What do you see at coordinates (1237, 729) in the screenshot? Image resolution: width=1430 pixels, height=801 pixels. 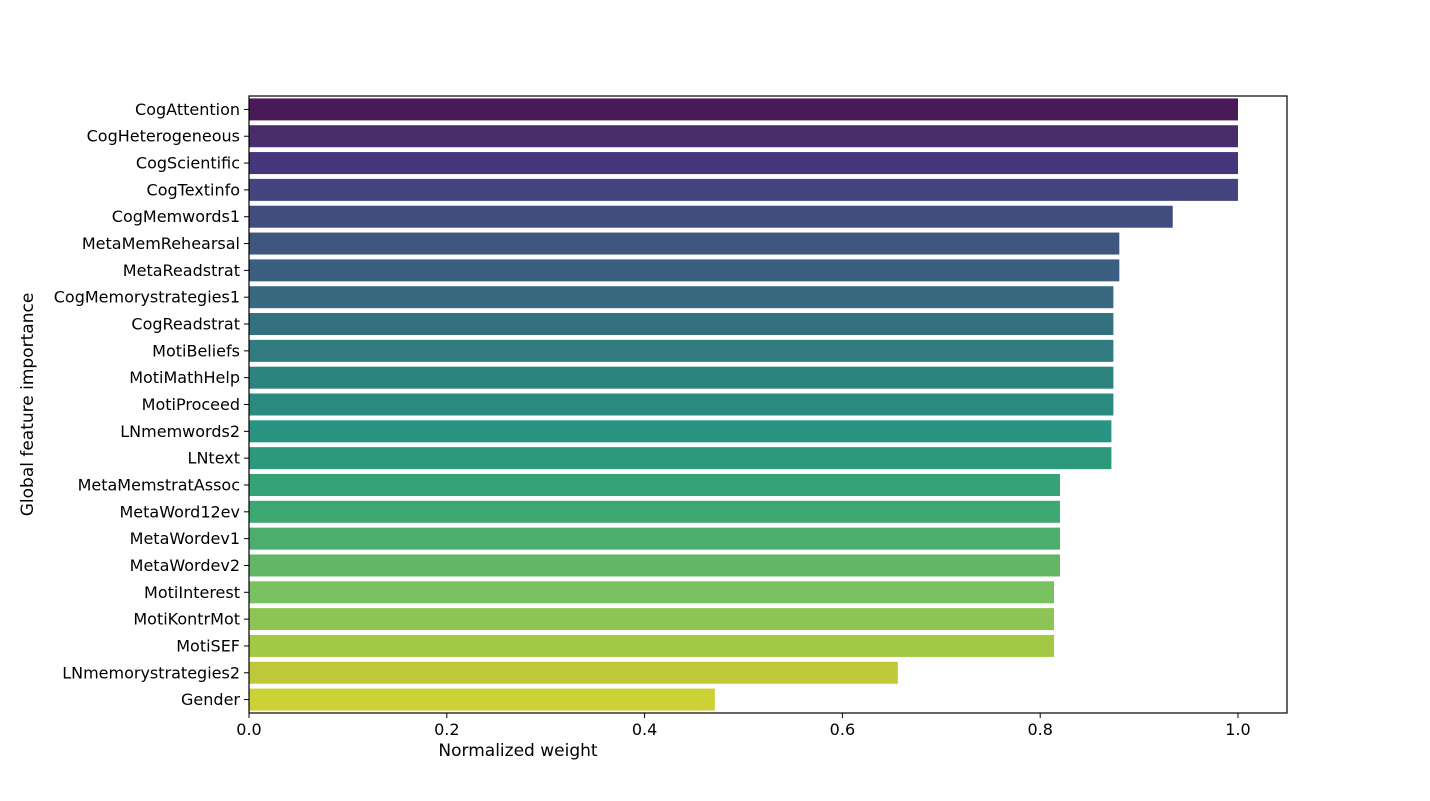 I see `x-tick-label: 1.0` at bounding box center [1237, 729].